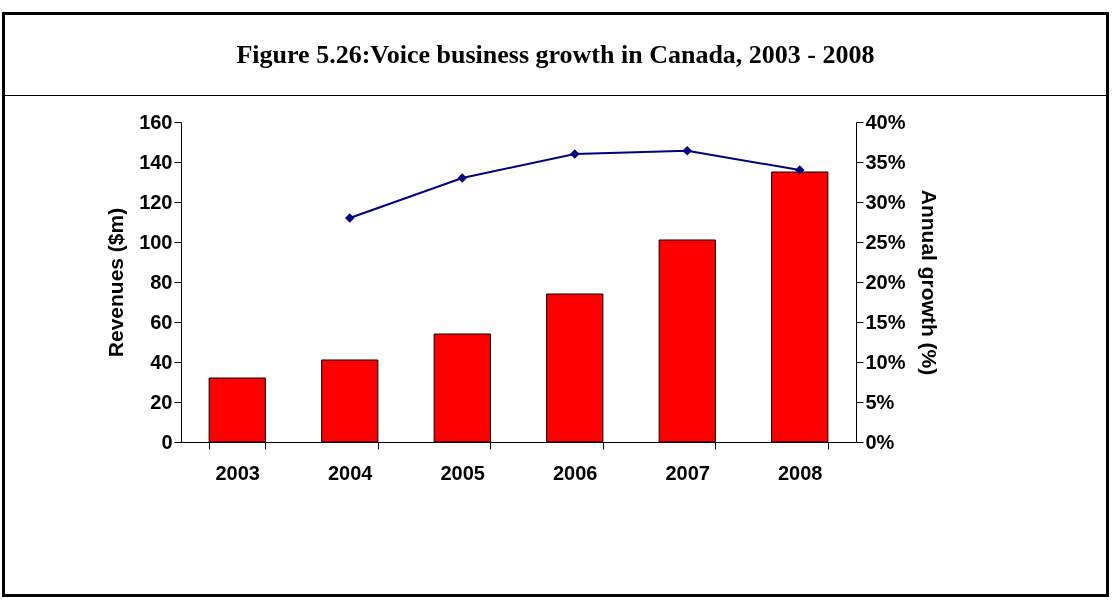 This screenshot has height=605, width=1117. What do you see at coordinates (885, 161) in the screenshot?
I see `y2-tick-label: 35%` at bounding box center [885, 161].